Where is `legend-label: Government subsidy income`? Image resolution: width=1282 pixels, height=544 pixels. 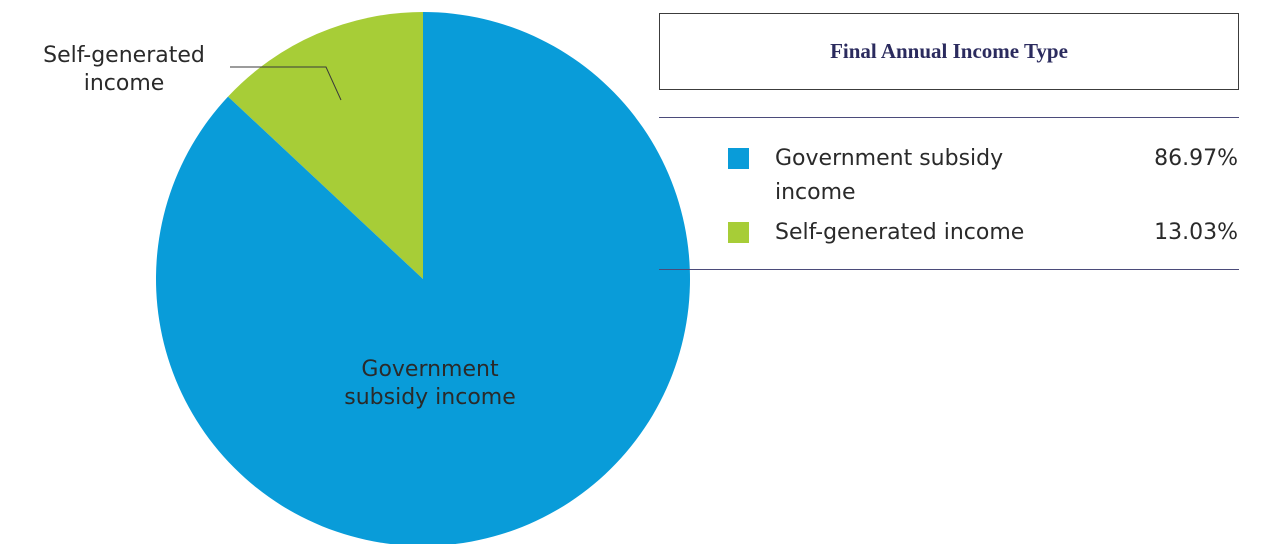
legend-label: Government subsidy income is located at coordinates (889, 175).